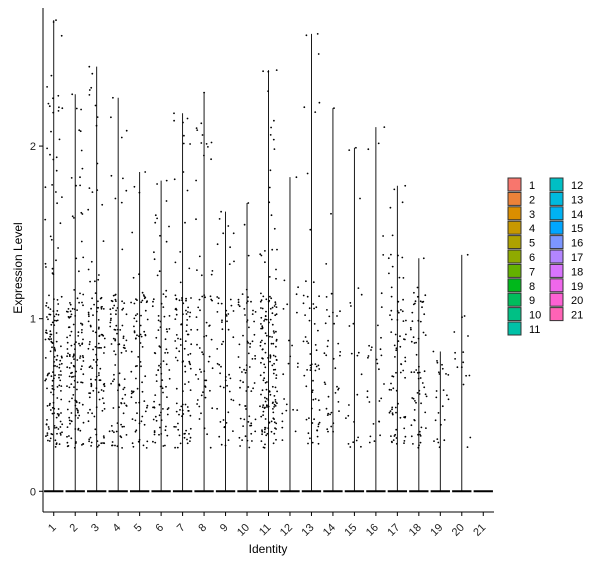 Image resolution: width=600 pixels, height=568 pixels. I want to click on x-tick-label-3: 3, so click(95, 528).